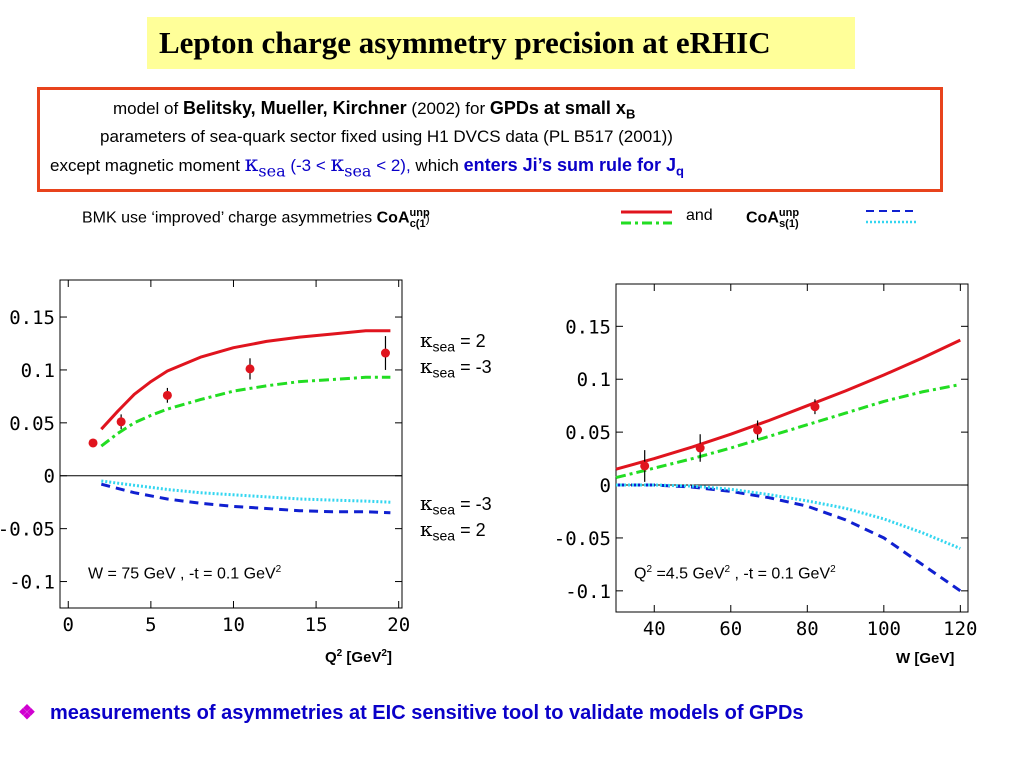 This screenshot has width=1024, height=768. Describe the element at coordinates (391, 165) in the screenshot. I see `range-close-text: < 2),` at that location.